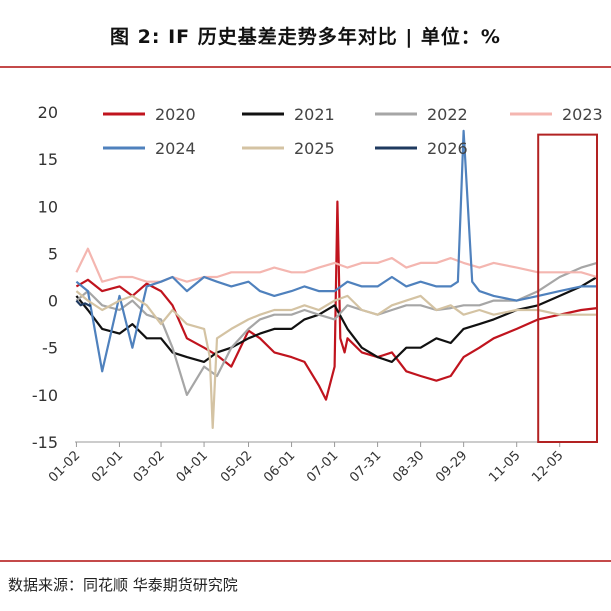 This screenshot has width=611, height=611. What do you see at coordinates (504, 466) in the screenshot?
I see `x-tick-label: 11-05` at bounding box center [504, 466].